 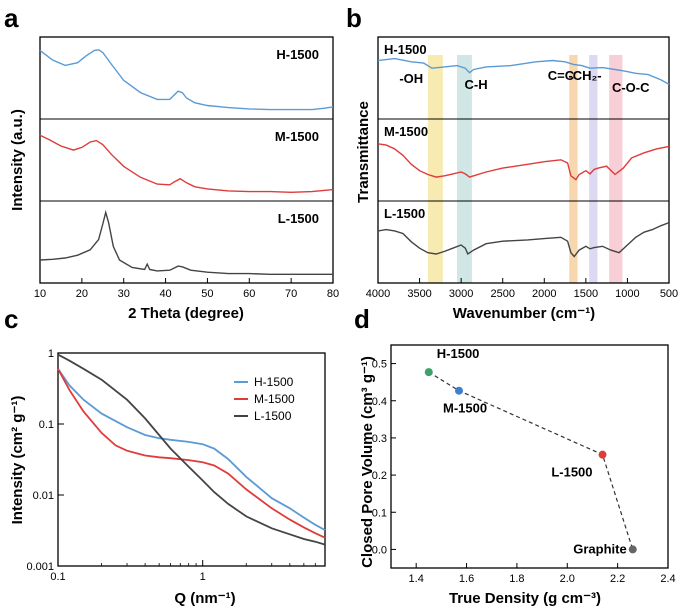 I want to click on y-tick-label: 0.2, so click(x=379, y=476).